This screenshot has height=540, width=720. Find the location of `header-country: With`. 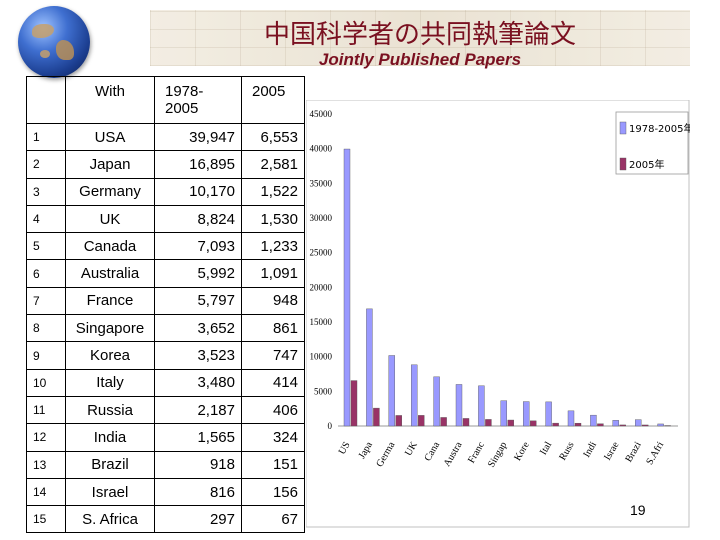

header-country: With is located at coordinates (110, 100).